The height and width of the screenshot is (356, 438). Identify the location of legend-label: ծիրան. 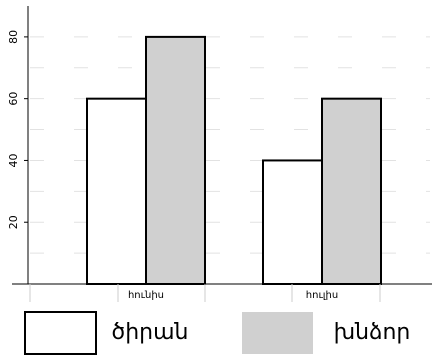
(150, 332).